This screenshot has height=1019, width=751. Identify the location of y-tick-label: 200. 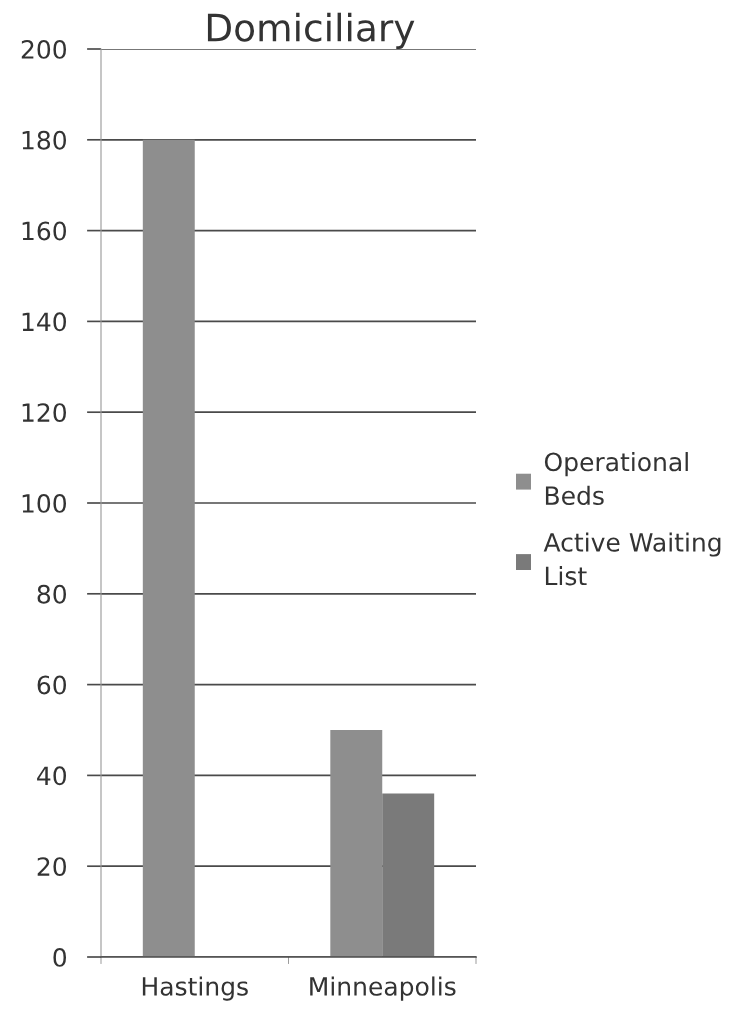
(44, 49).